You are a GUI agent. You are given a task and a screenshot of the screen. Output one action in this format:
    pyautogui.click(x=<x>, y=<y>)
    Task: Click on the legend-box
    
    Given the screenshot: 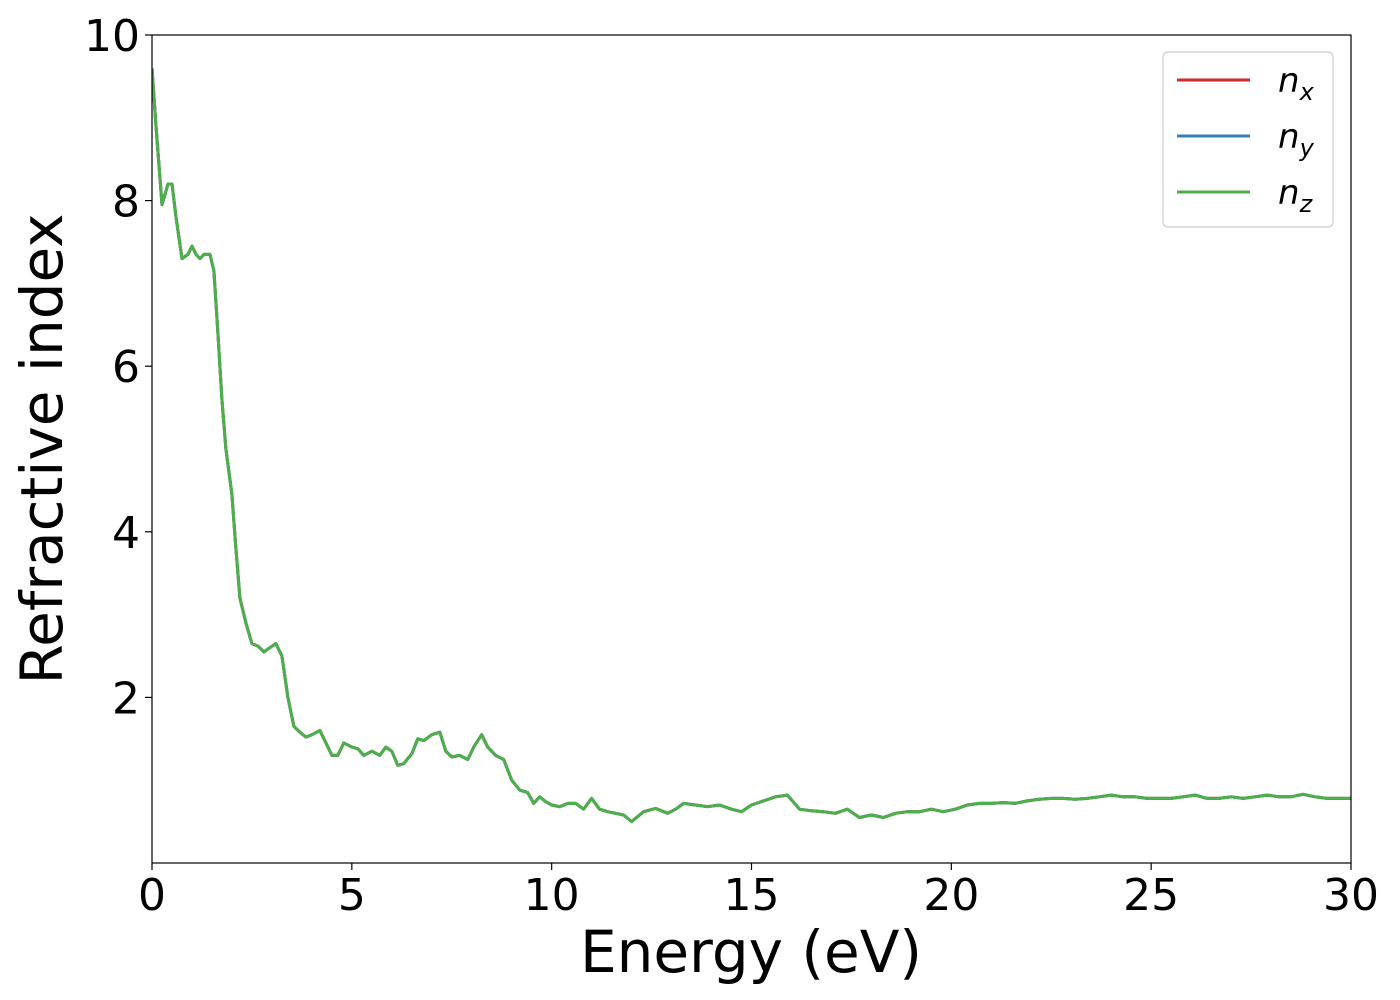 What is the action you would take?
    pyautogui.click(x=1248, y=139)
    